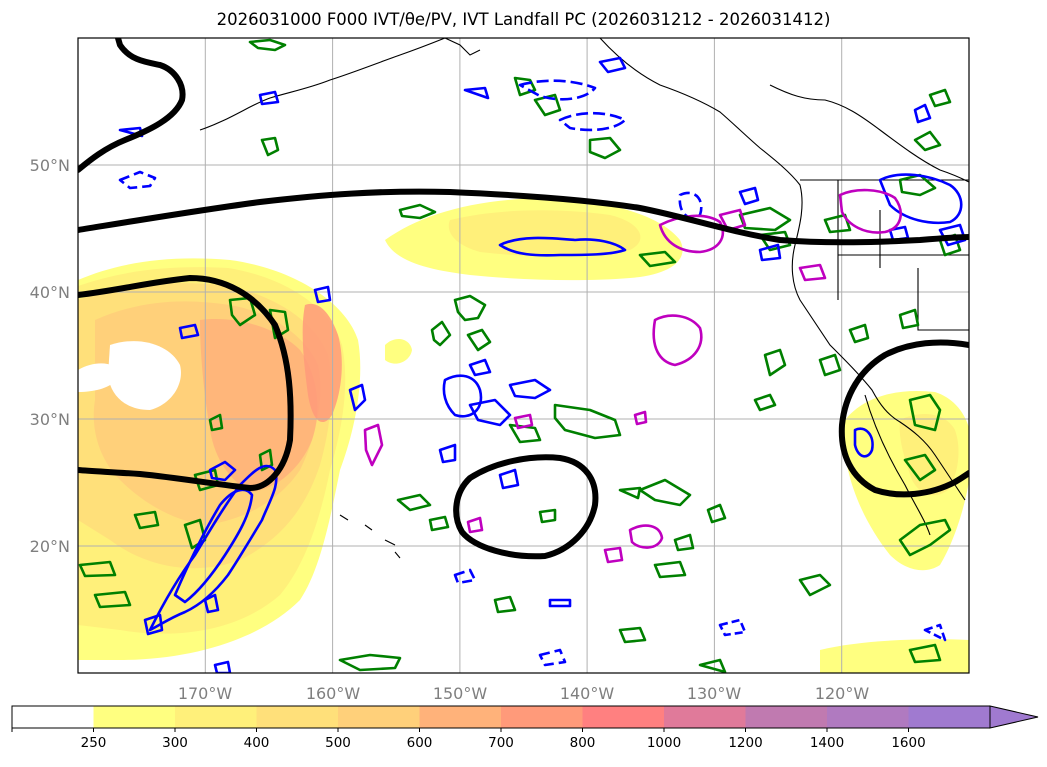  Describe the element at coordinates (94, 743) in the screenshot. I see `colorbar-tick-label: 250` at that location.